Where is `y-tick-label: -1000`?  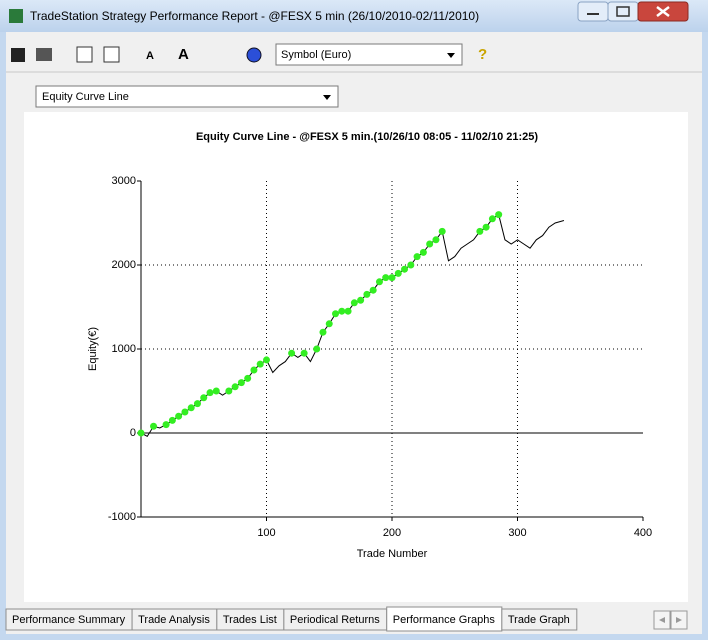
y-tick-label: -1000 is located at coordinates (122, 517).